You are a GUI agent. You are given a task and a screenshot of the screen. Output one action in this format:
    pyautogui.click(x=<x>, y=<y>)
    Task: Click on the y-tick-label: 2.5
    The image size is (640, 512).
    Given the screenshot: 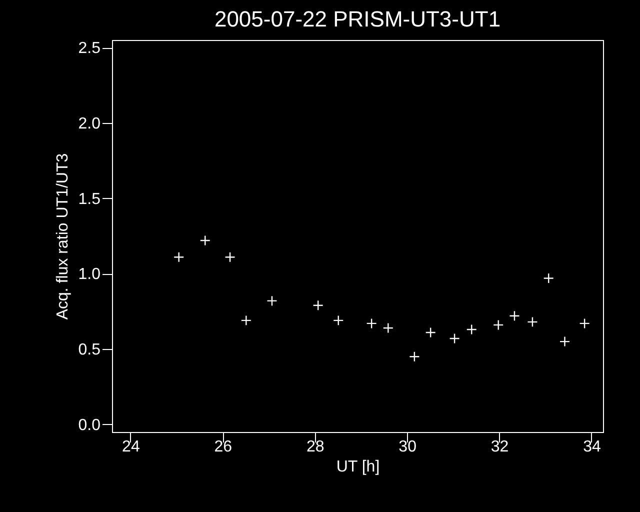 What is the action you would take?
    pyautogui.click(x=89, y=49)
    